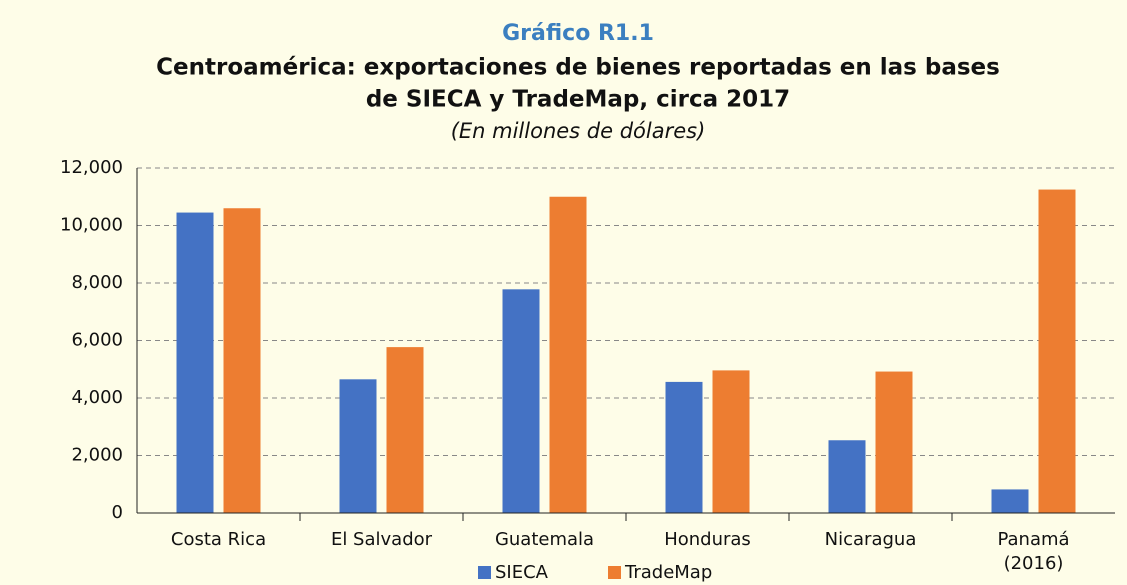 Image resolution: width=1127 pixels, height=585 pixels. What do you see at coordinates (218, 539) in the screenshot?
I see `x-tick-label: Costa Rica` at bounding box center [218, 539].